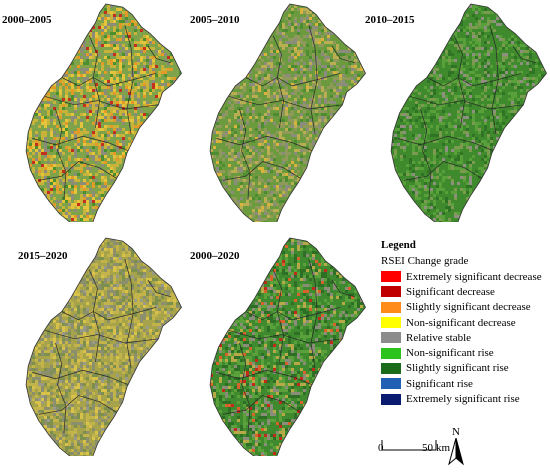  What do you see at coordinates (443, 448) in the screenshot?
I see `scale-unit-label: km` at bounding box center [443, 448].